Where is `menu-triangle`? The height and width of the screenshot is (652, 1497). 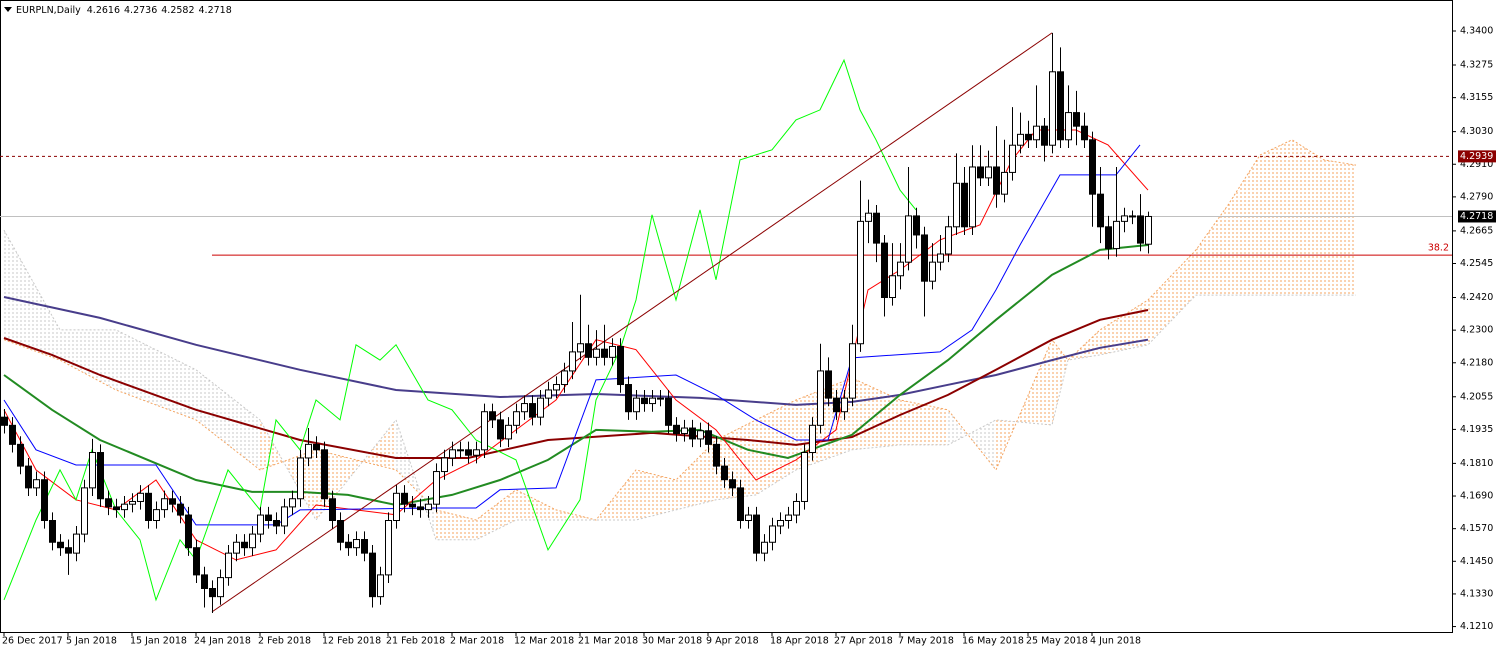
menu-triangle is located at coordinates (8, 9).